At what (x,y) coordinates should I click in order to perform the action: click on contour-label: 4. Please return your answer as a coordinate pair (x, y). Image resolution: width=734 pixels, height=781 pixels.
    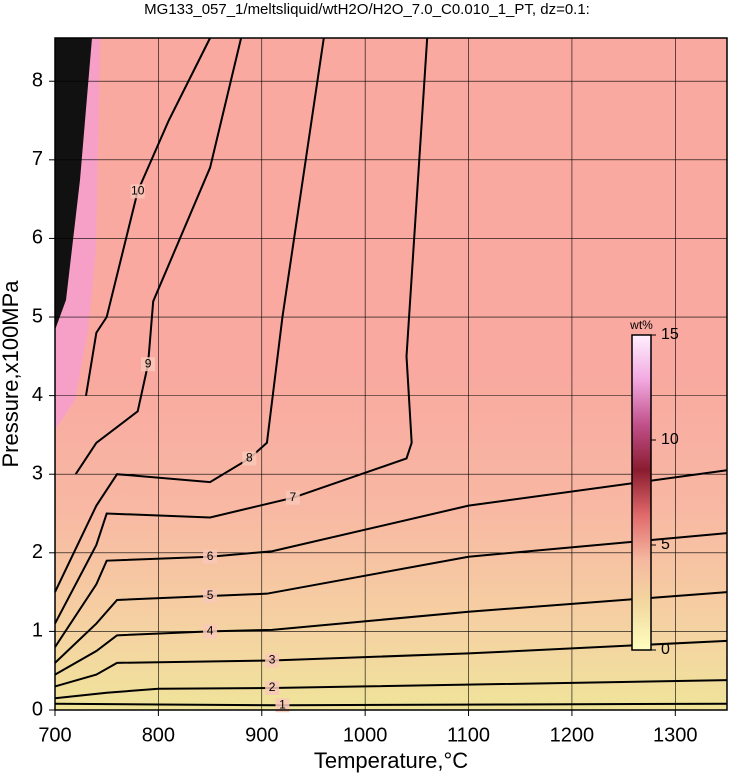
    Looking at the image, I should click on (210, 631).